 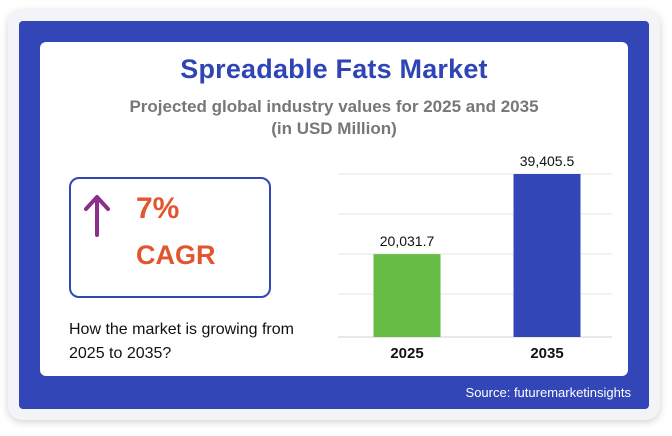 What do you see at coordinates (170, 237) in the screenshot?
I see `cagr-box` at bounding box center [170, 237].